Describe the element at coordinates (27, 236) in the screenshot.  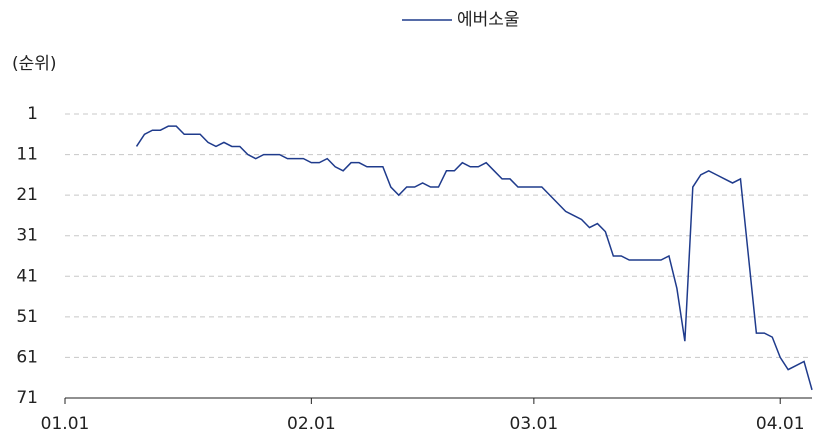
I see `y-tick-label: 31` at that location.